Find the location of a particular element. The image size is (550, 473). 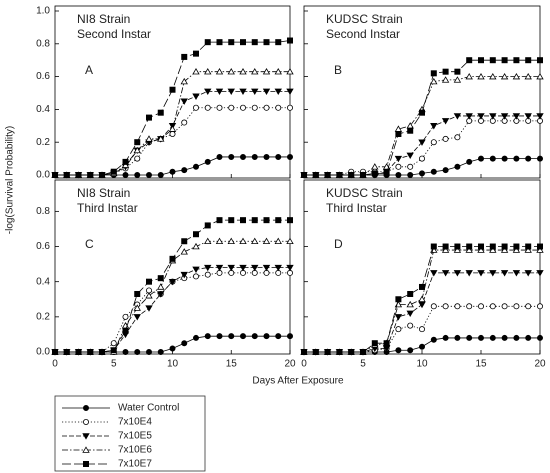

panel-subtitle: Third Instar is located at coordinates (107, 208).